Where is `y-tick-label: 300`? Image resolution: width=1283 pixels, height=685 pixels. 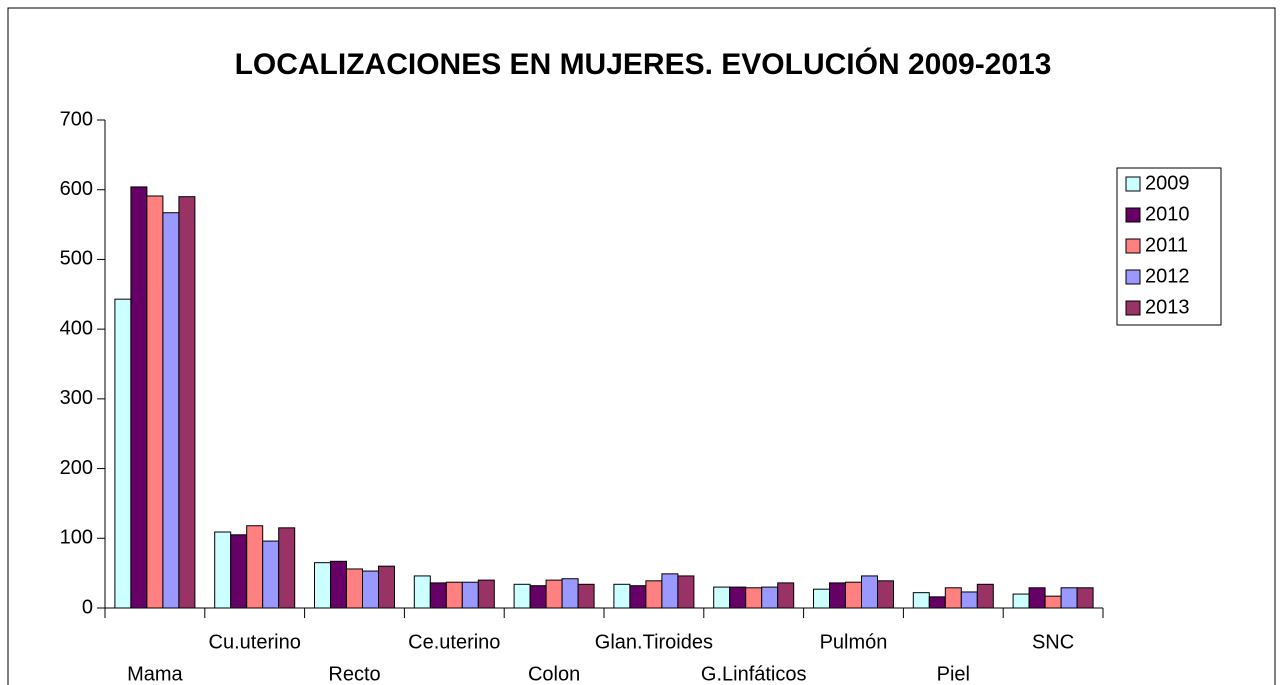
y-tick-label: 300 is located at coordinates (76, 398).